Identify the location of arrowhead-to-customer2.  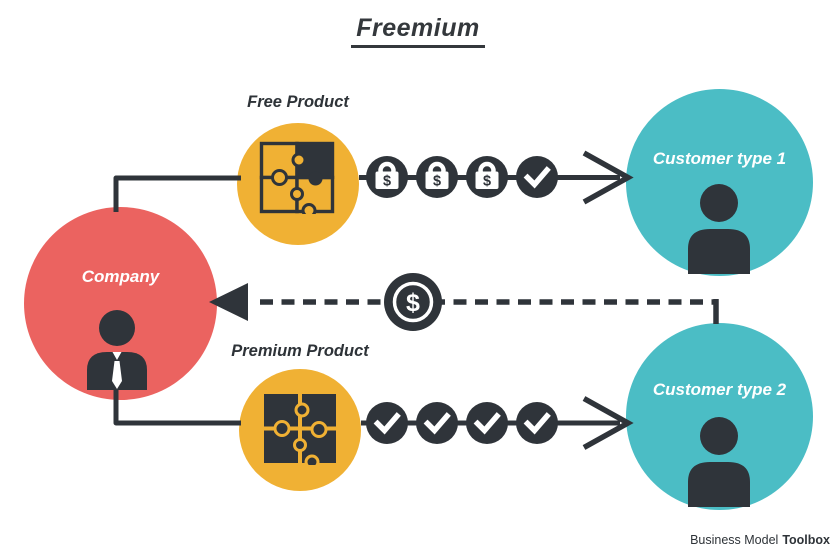
(608, 423).